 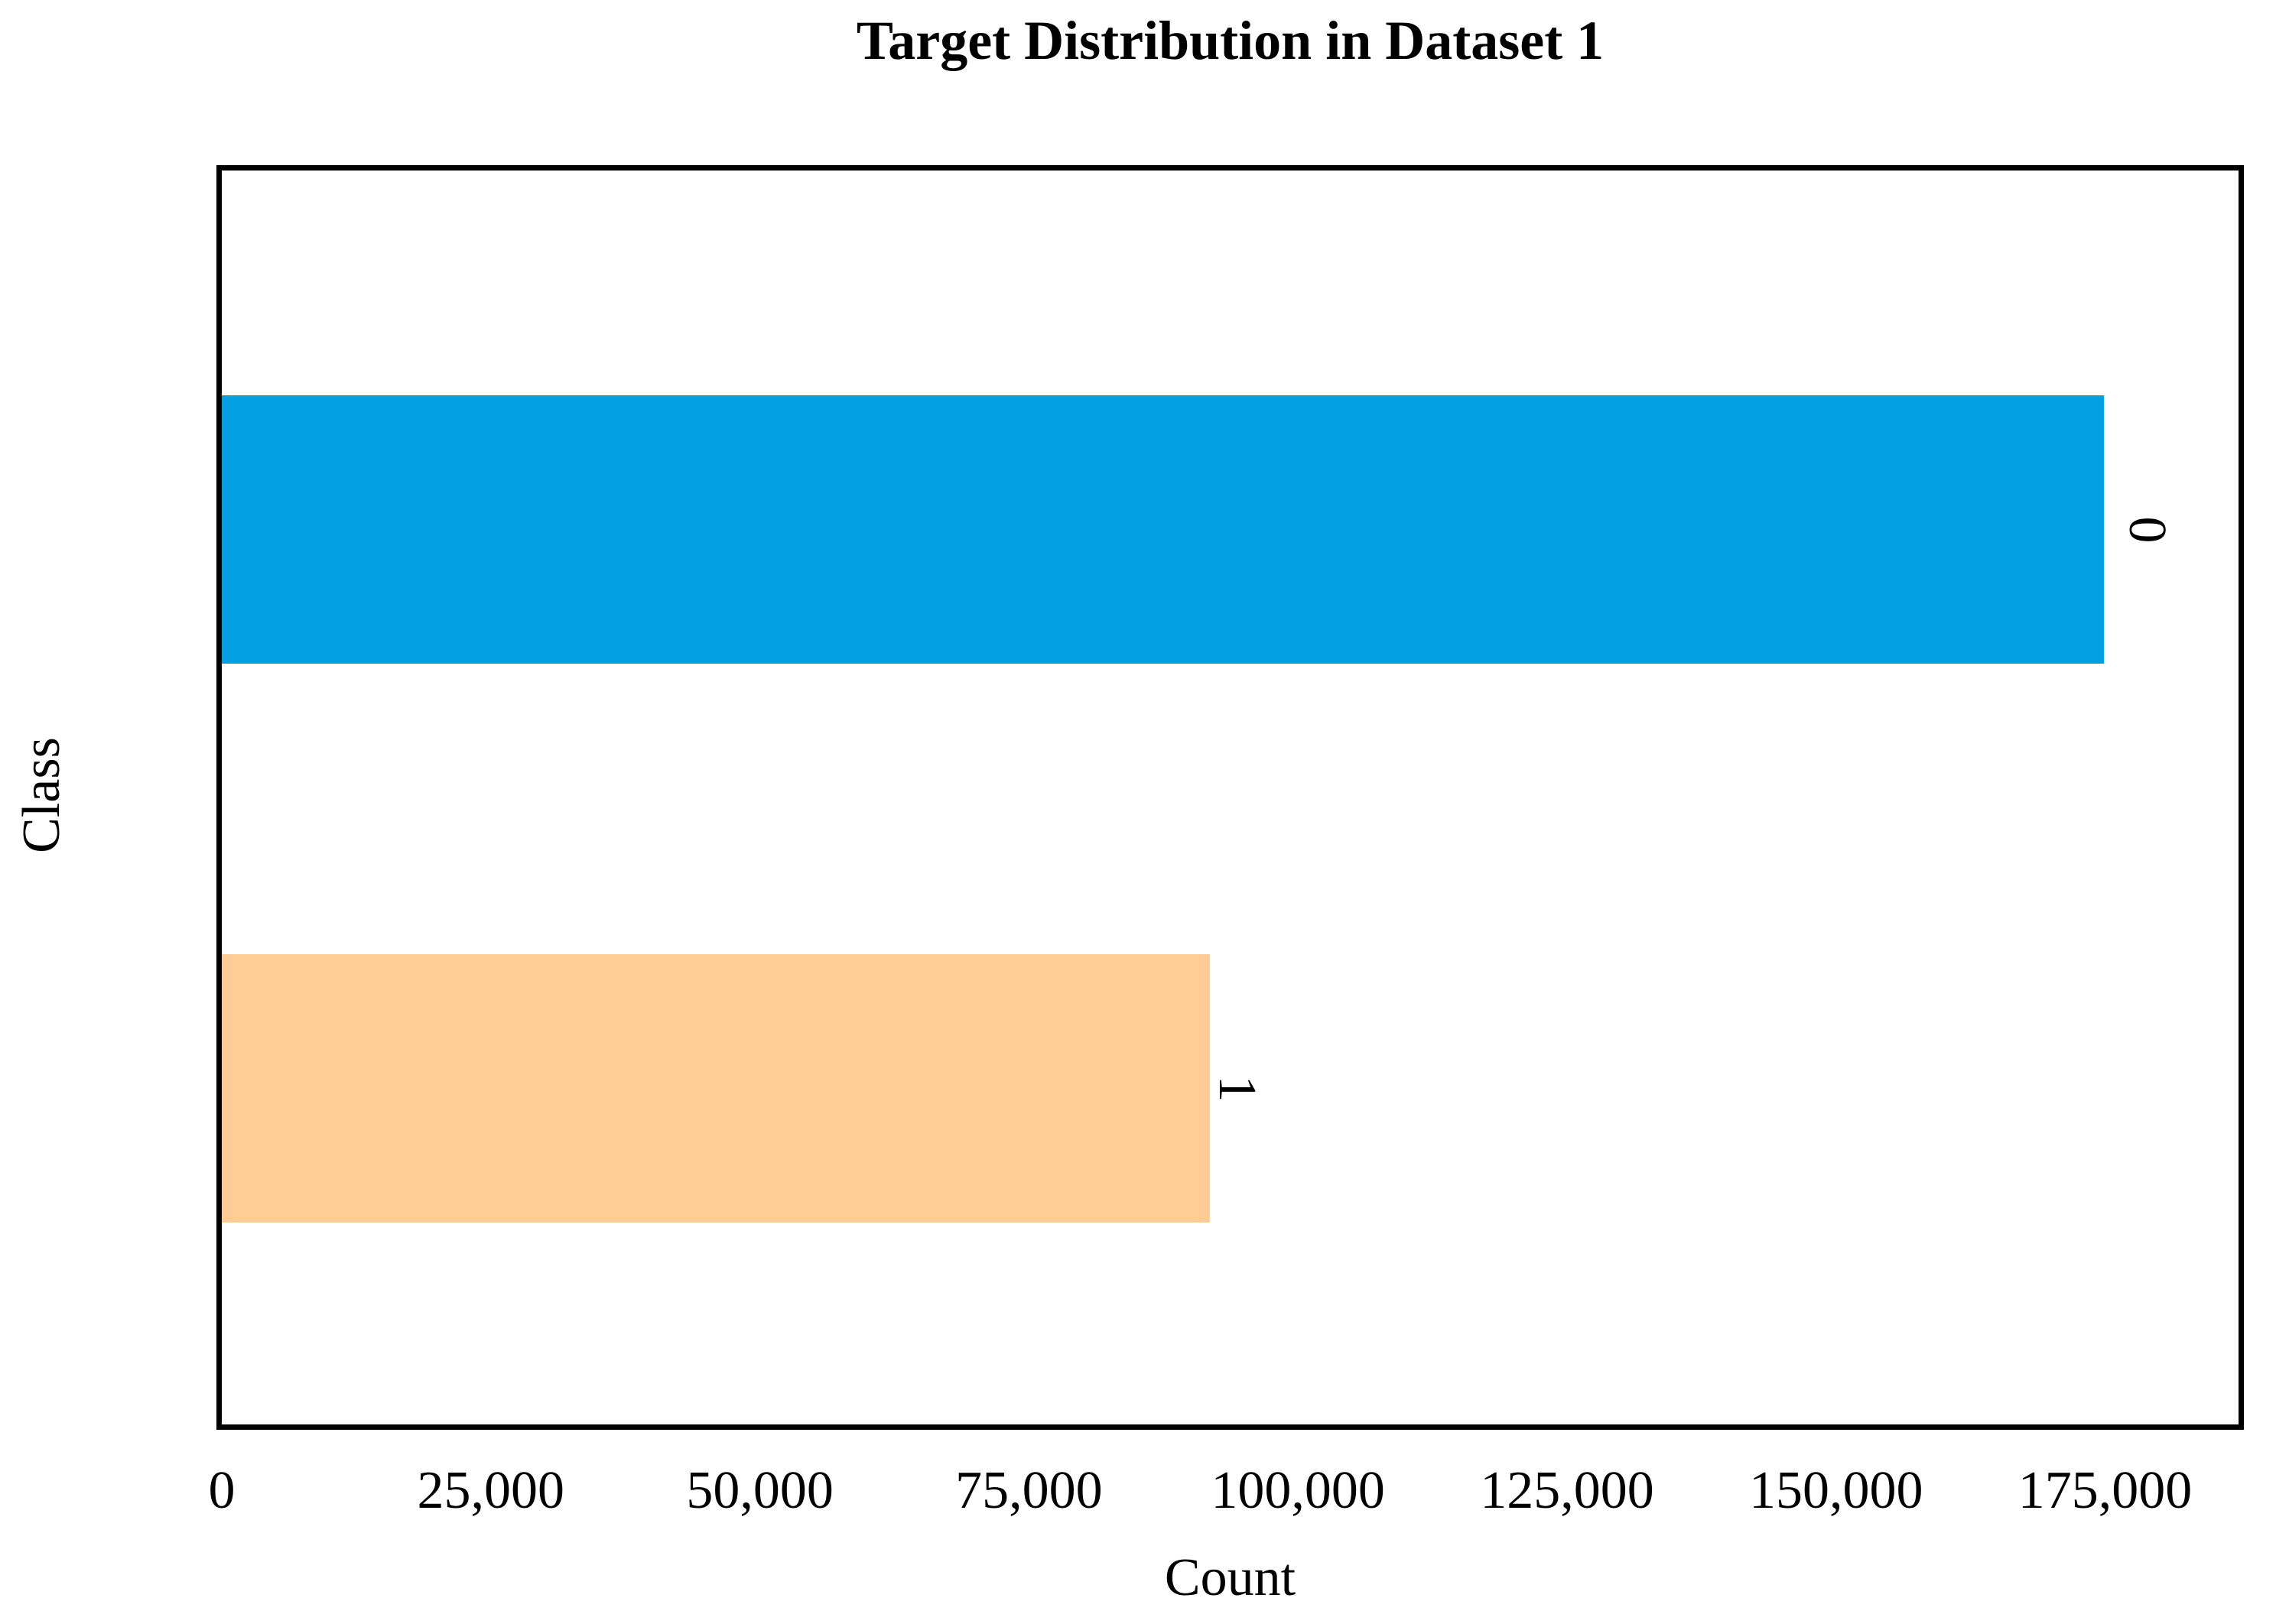 I want to click on bar-end-label-1: 1, so click(x=1236, y=1088).